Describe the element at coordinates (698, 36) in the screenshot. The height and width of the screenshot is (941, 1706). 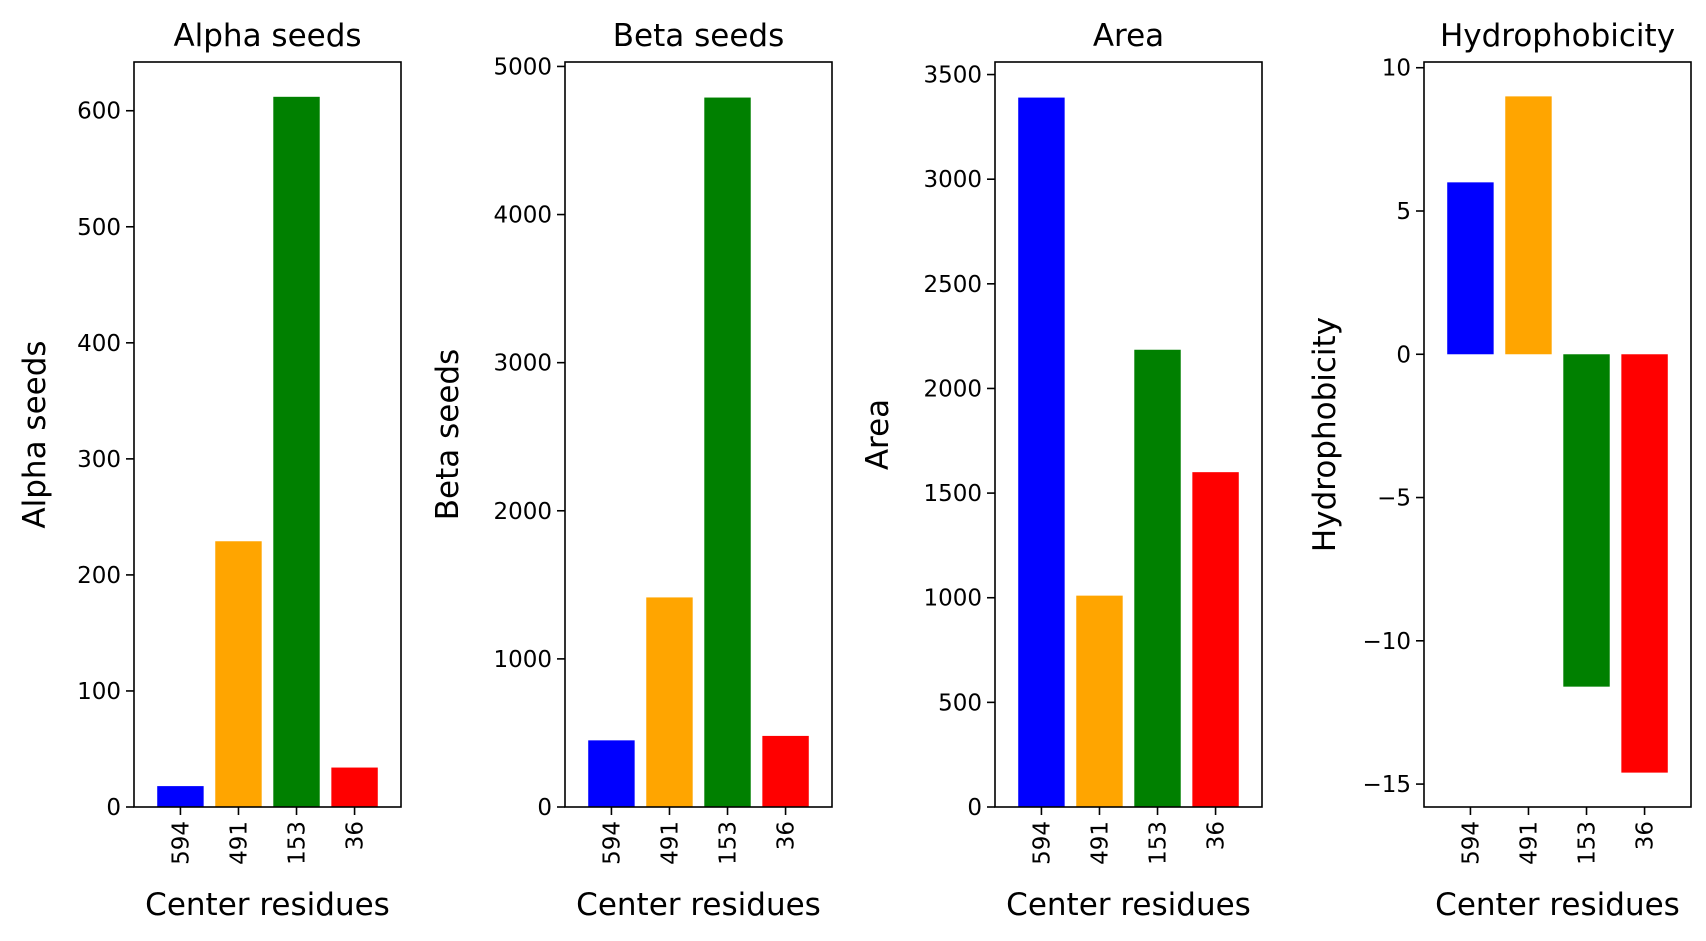
I see `subplot-title: Beta seeds` at that location.